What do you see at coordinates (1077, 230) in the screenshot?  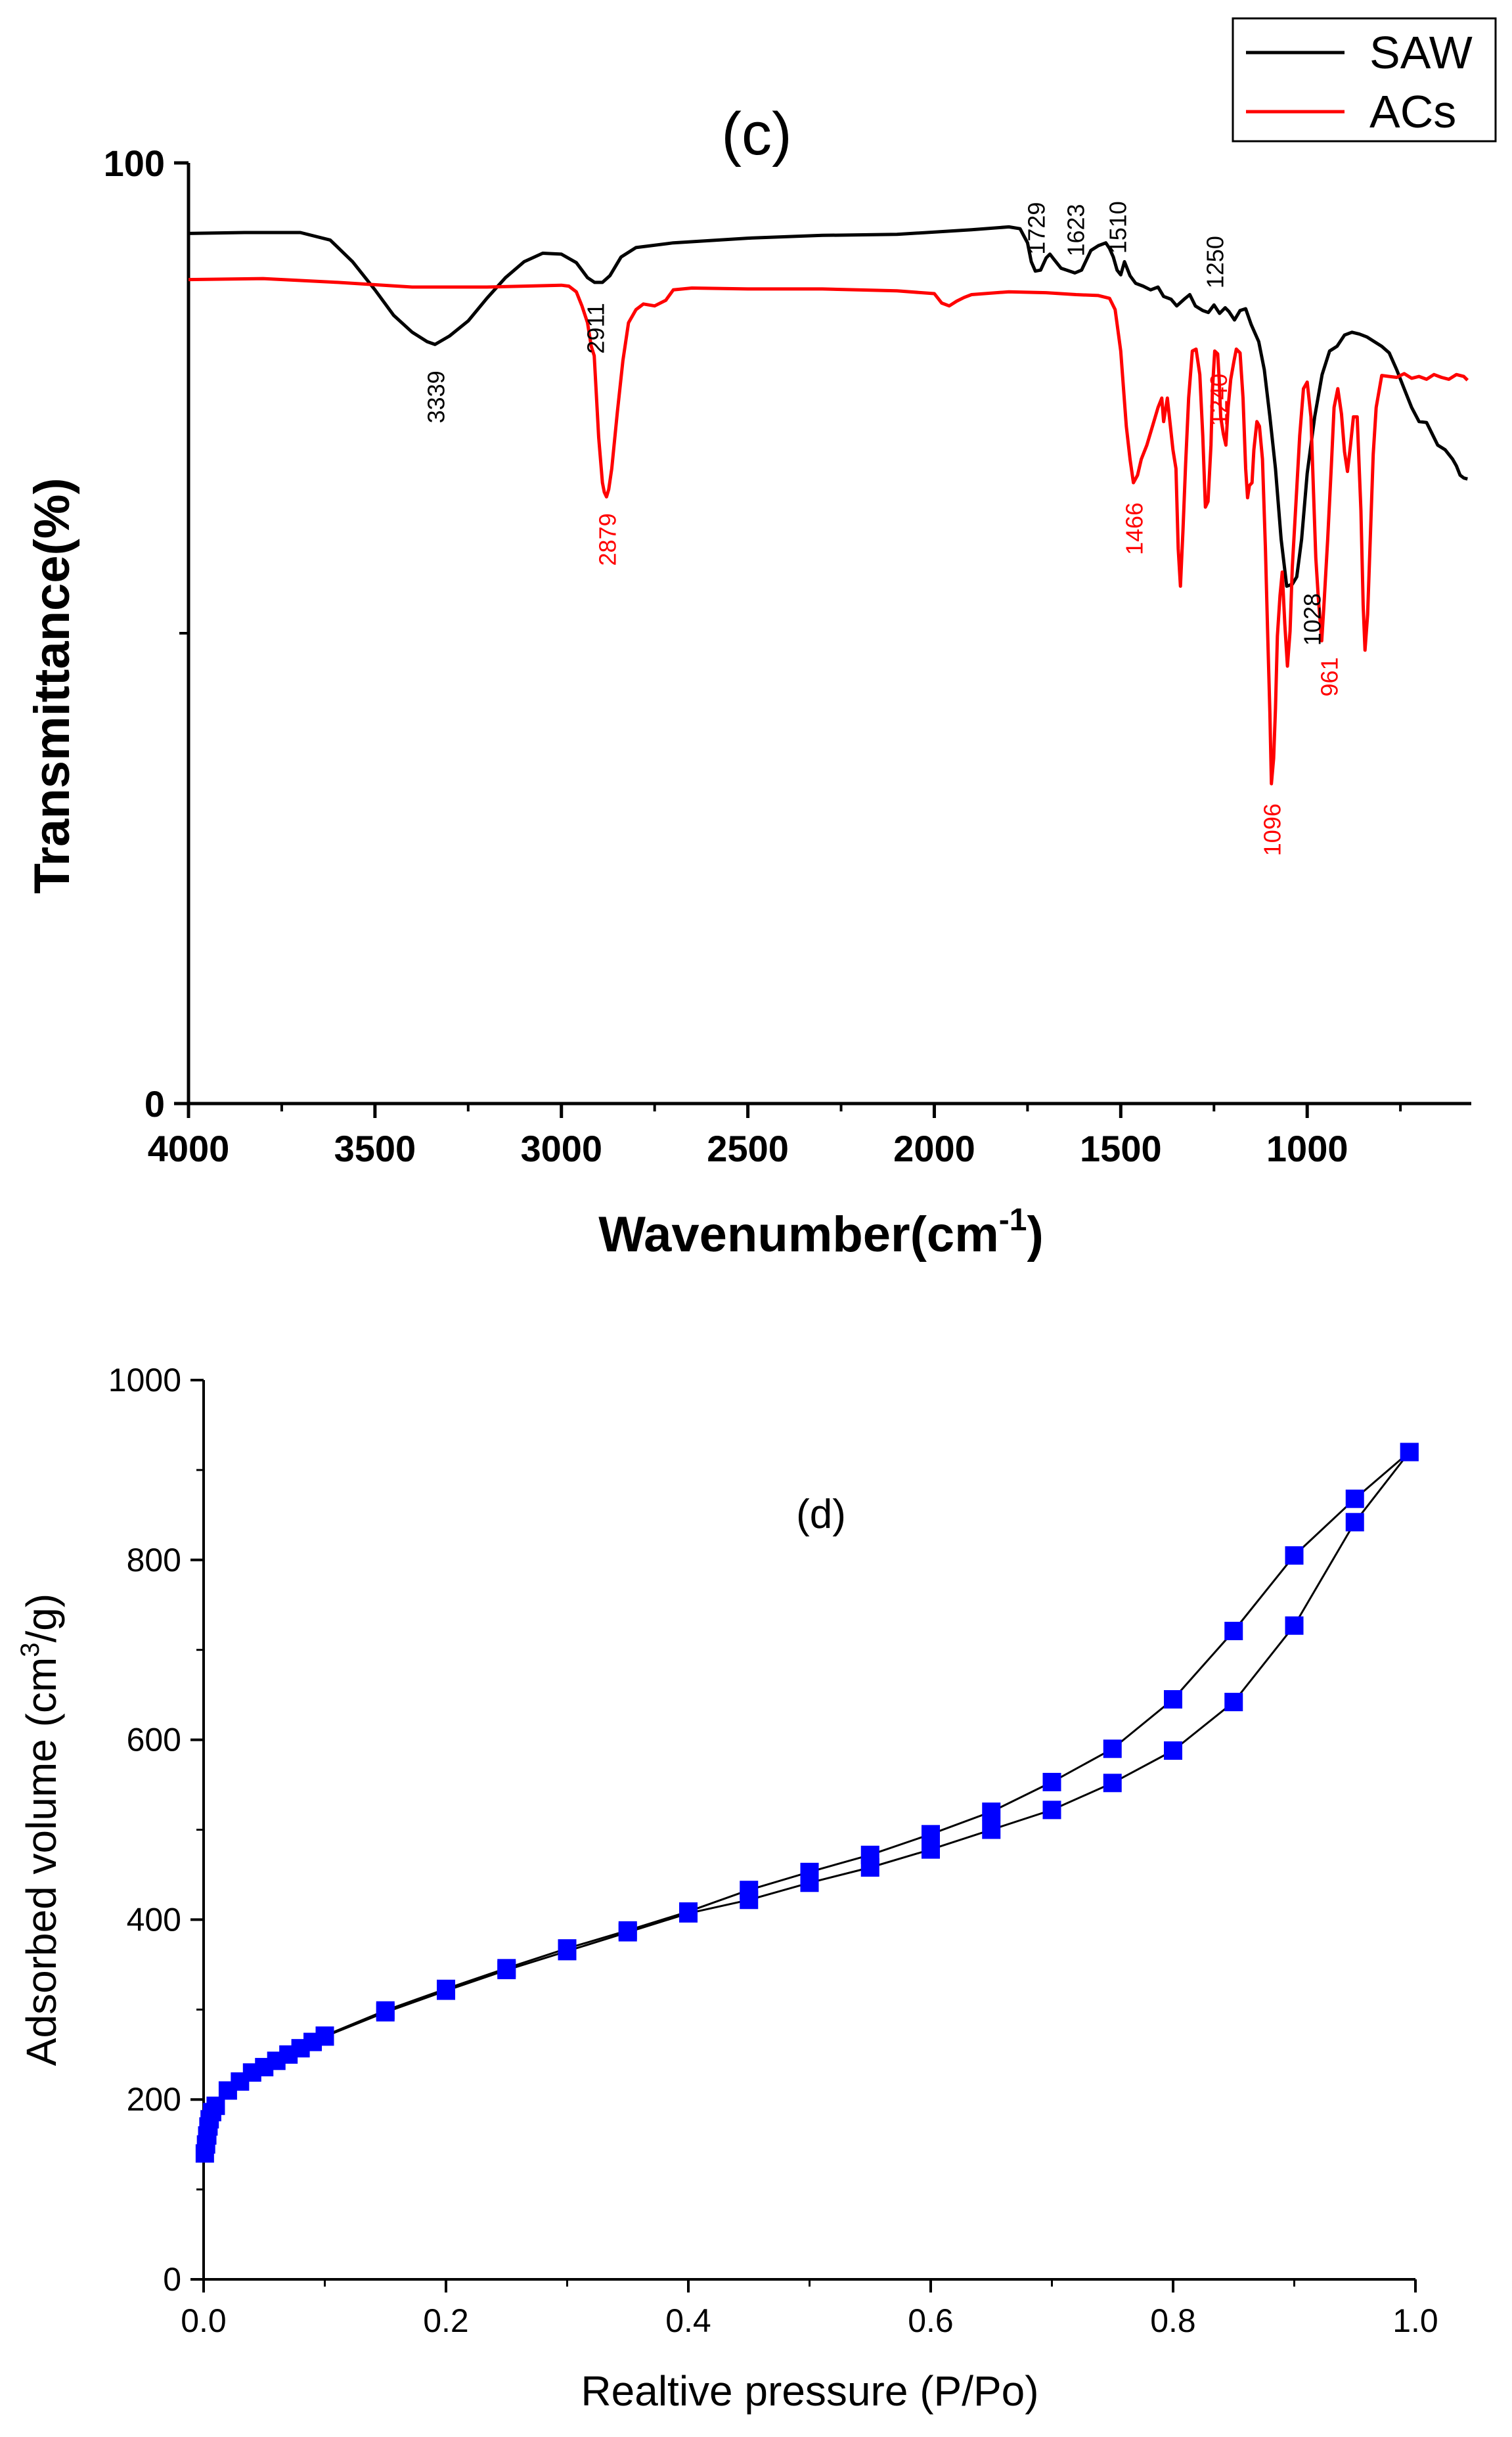 I see `peak-label: 1623` at bounding box center [1077, 230].